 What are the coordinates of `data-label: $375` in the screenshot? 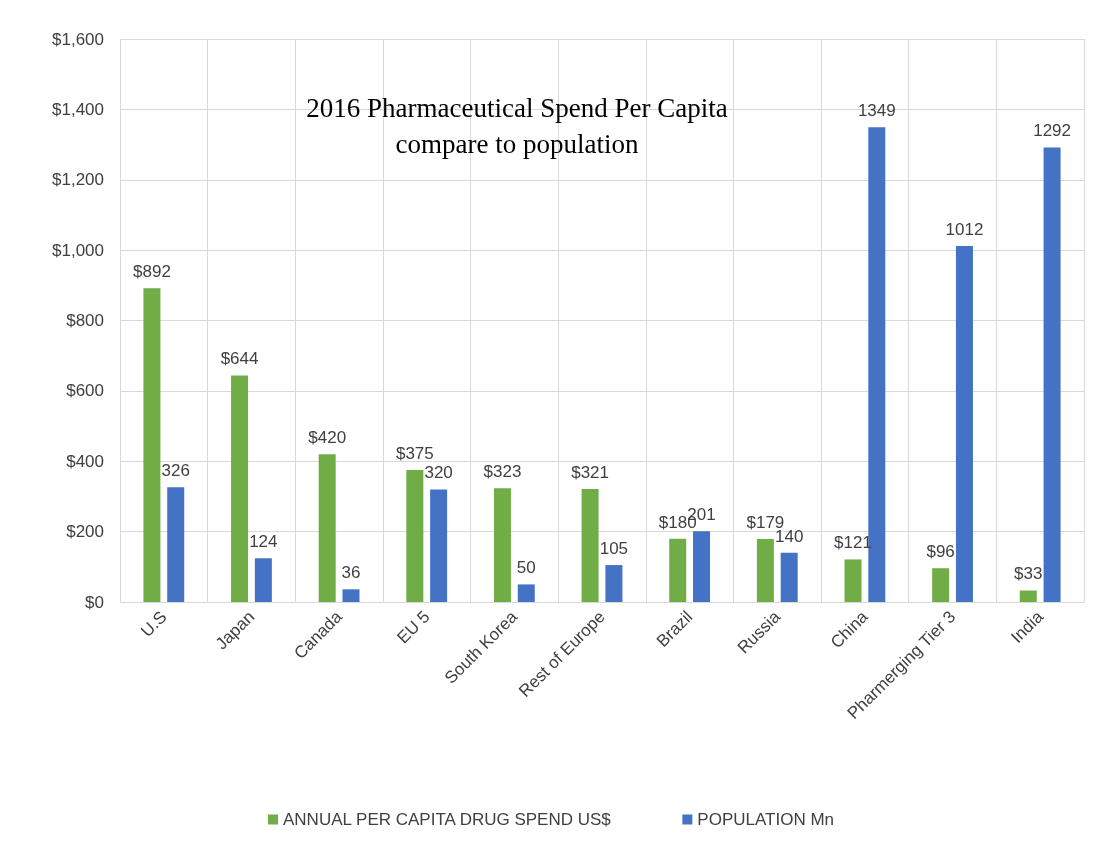 It's located at (414, 454).